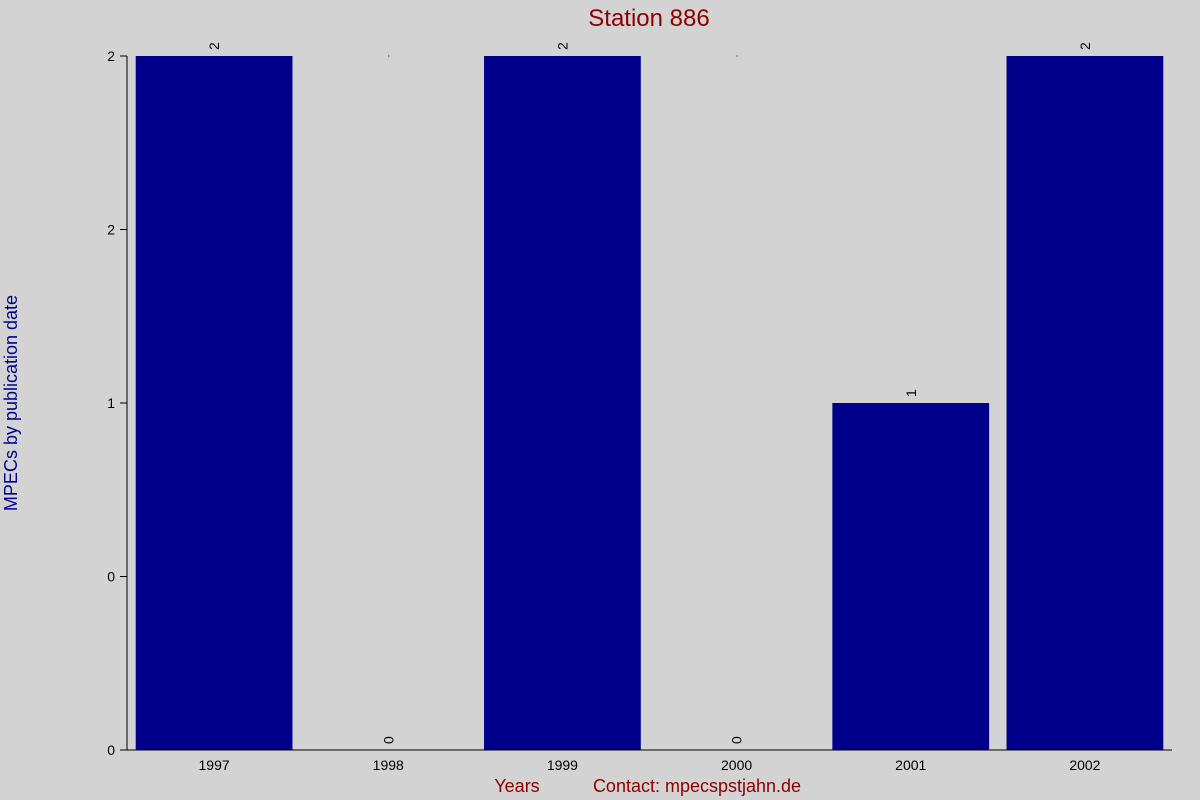 Image resolution: width=1200 pixels, height=800 pixels. I want to click on x-tick-label-1997: 1997, so click(214, 765).